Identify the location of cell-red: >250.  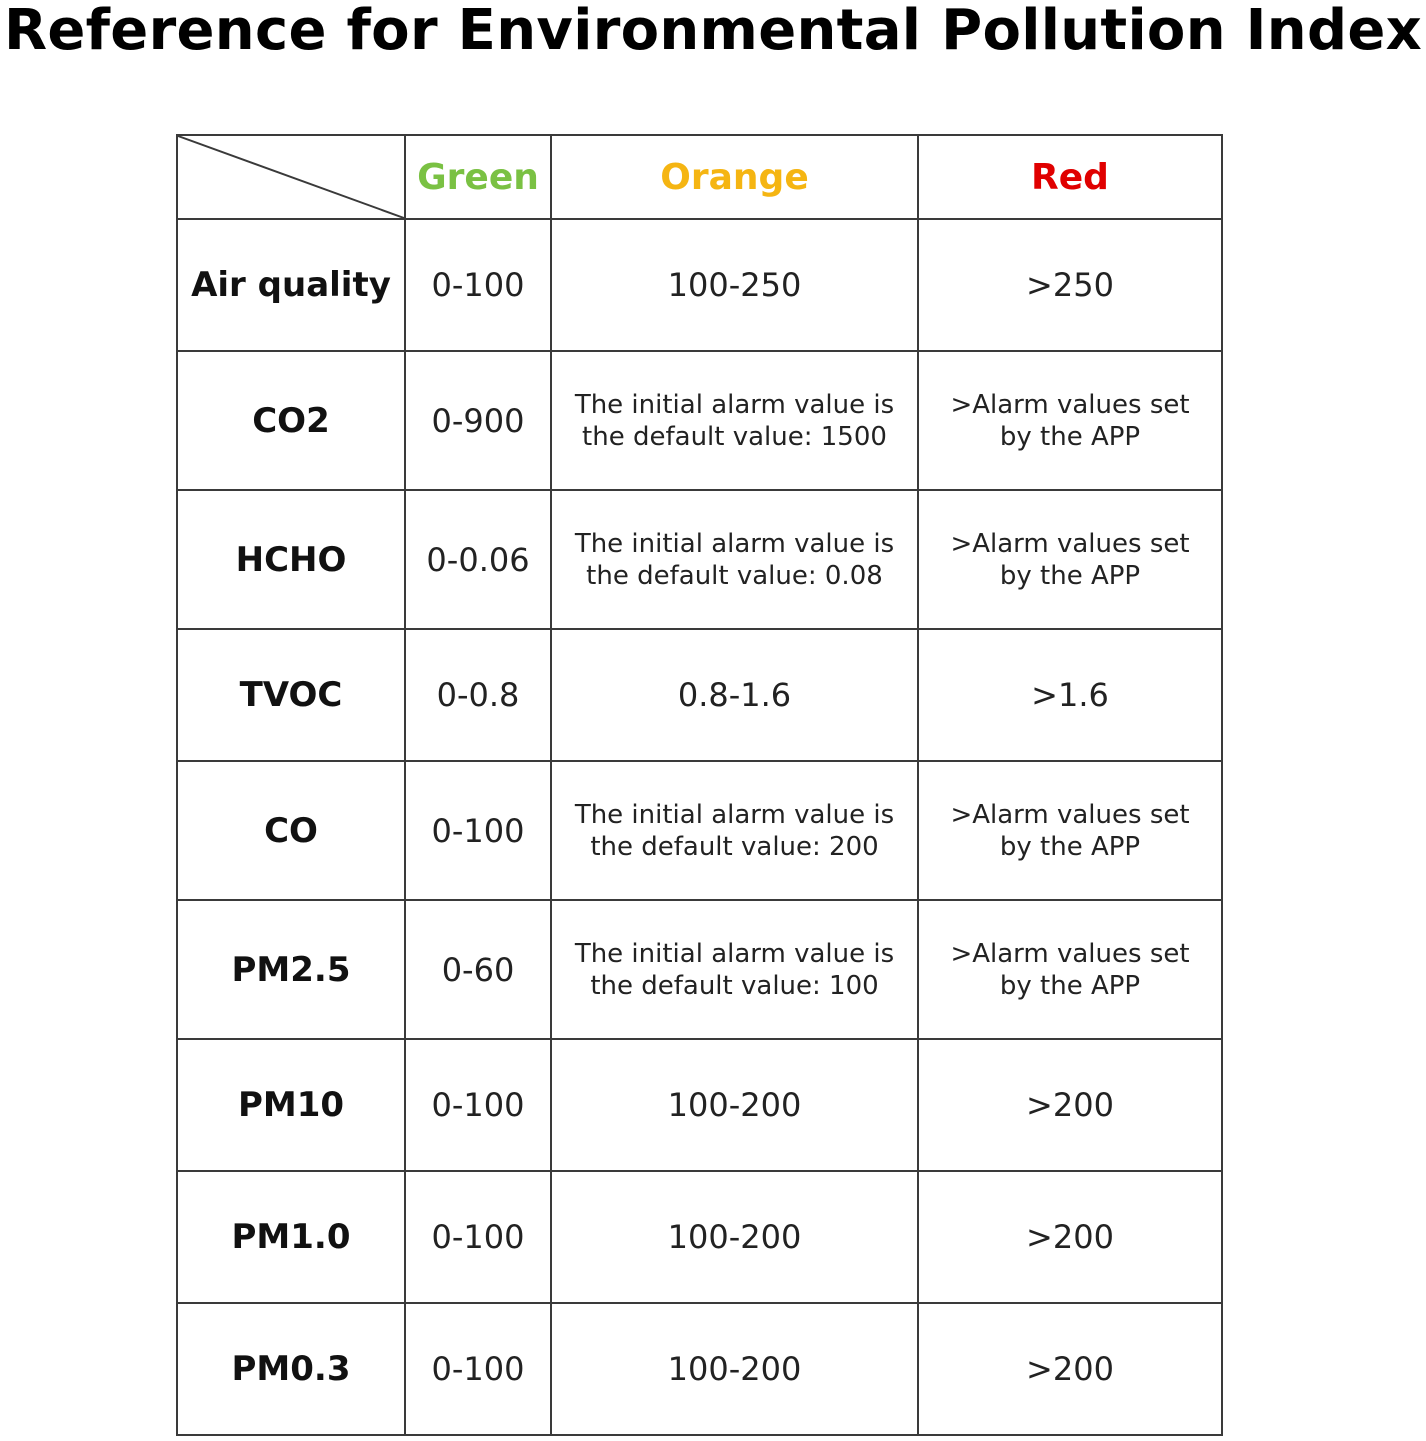
(1070, 285).